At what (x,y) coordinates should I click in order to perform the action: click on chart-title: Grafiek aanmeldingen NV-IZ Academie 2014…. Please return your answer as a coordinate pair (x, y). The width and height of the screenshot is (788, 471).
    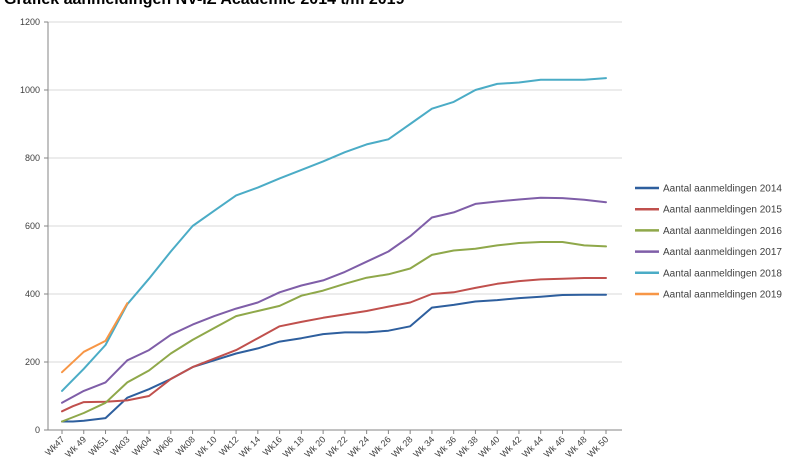
    Looking at the image, I should click on (204, 4).